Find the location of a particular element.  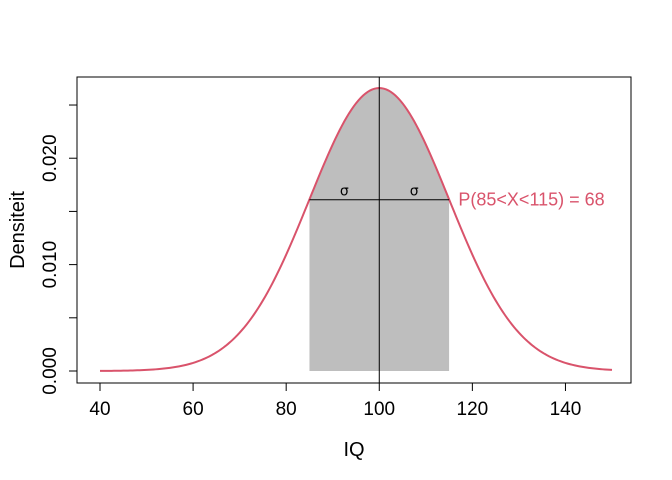

x-axis-title: IQ is located at coordinates (353, 450).